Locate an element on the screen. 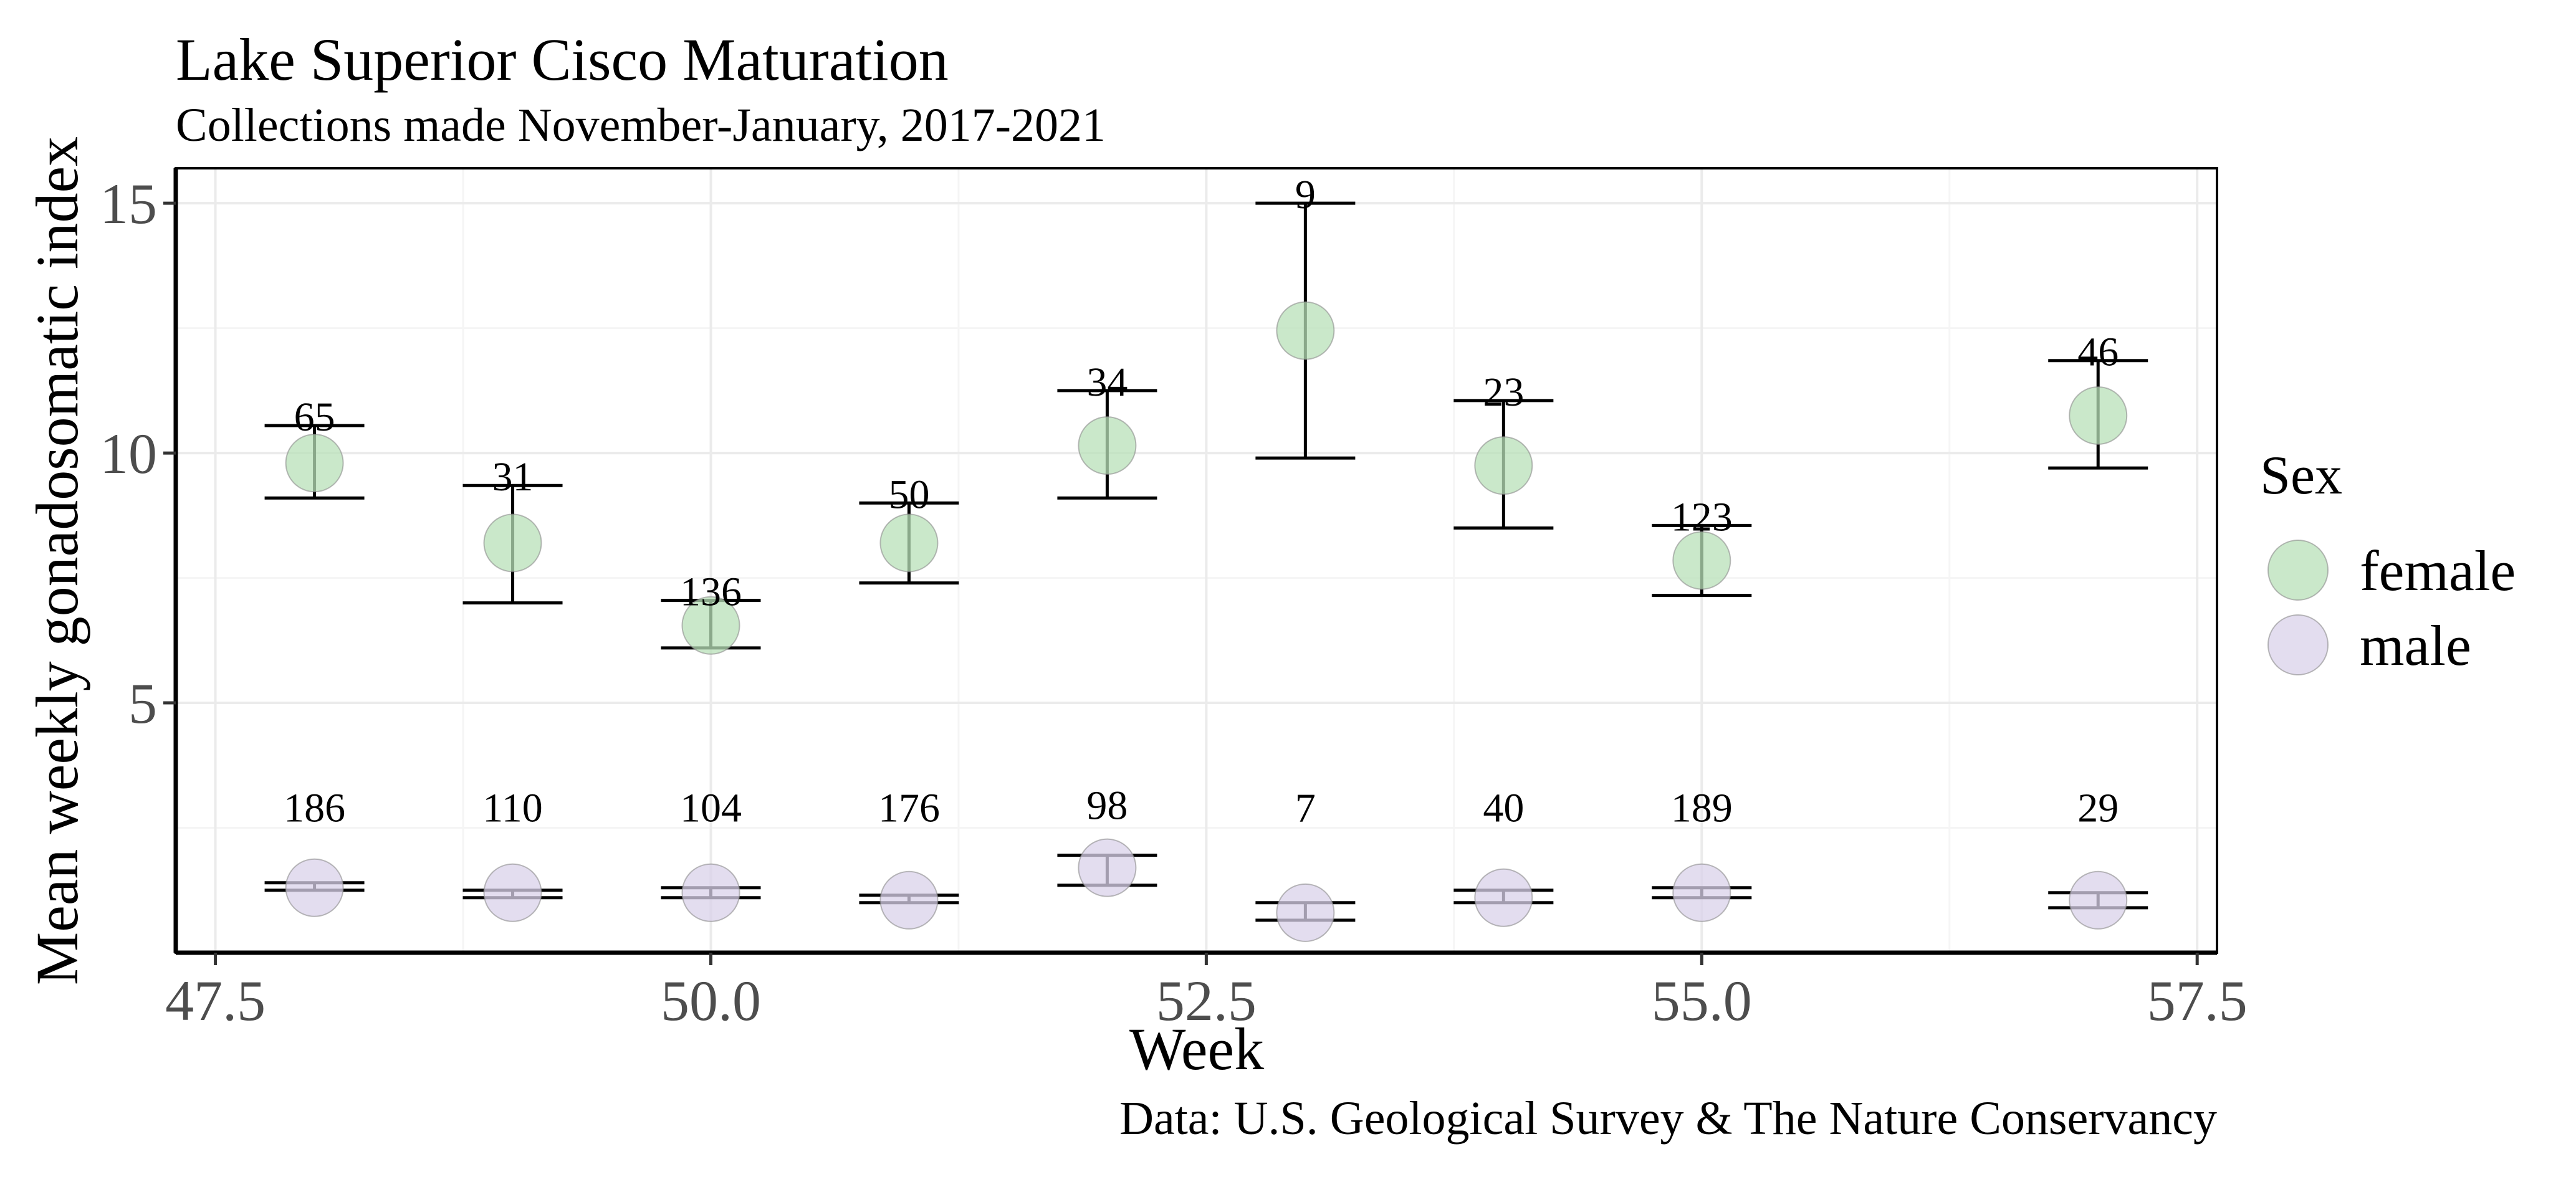 The image size is (2576, 1177). x-tick-label: 57.5 is located at coordinates (2198, 1000).